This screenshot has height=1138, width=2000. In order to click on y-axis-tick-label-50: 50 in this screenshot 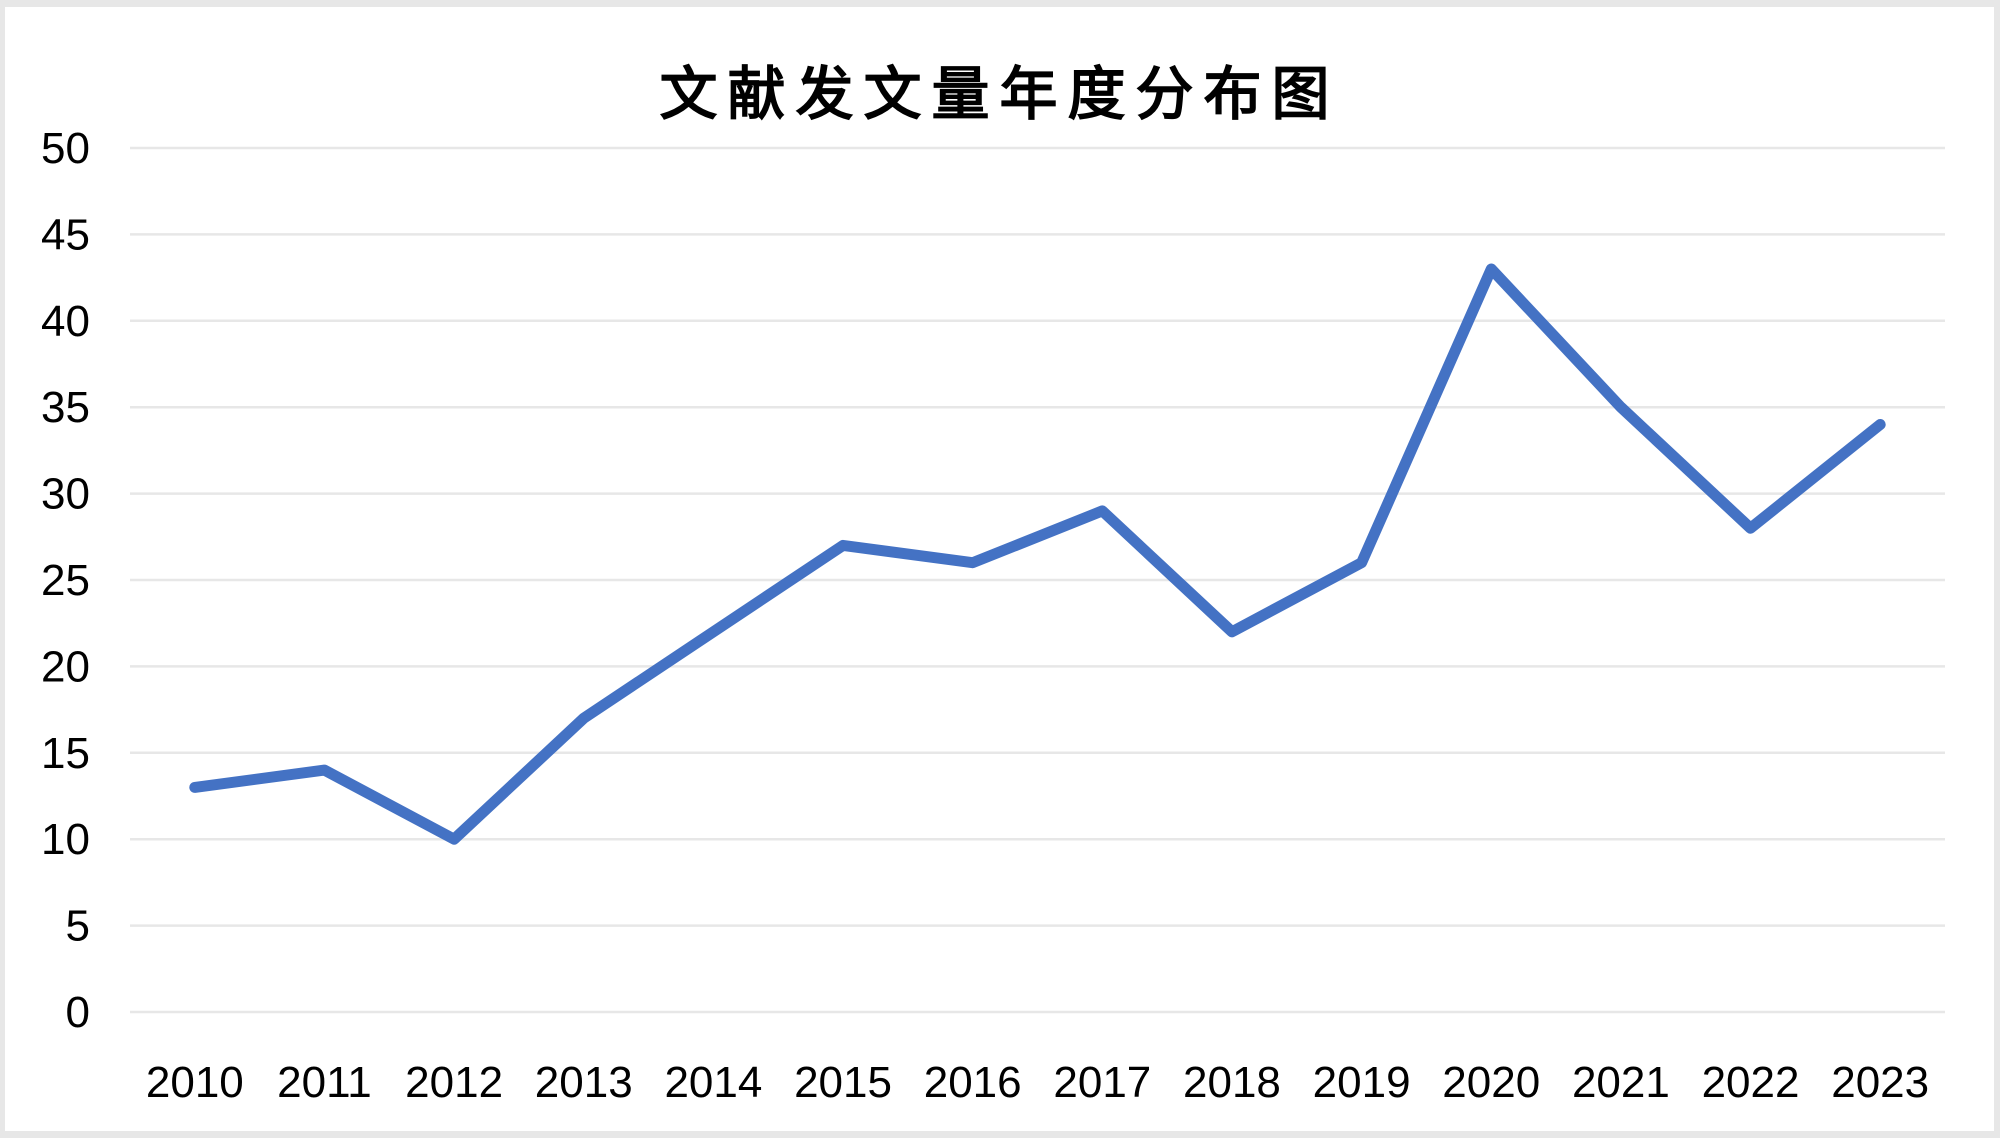, I will do `click(65, 148)`.